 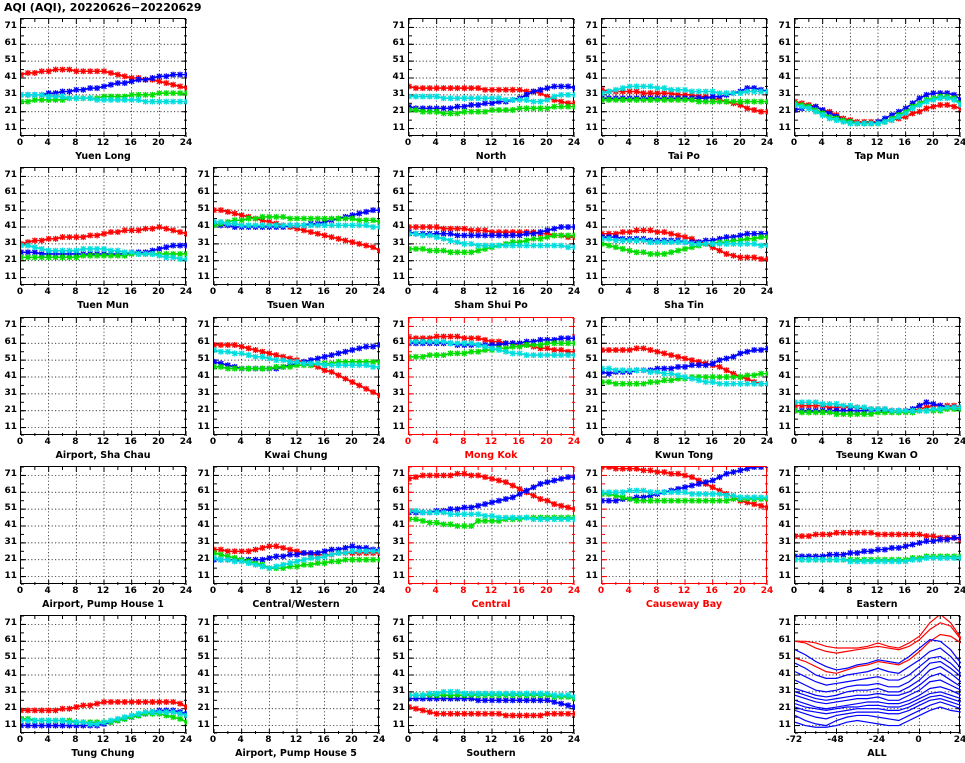 I want to click on panel-title-mong-kok: Mong Kok, so click(x=491, y=455).